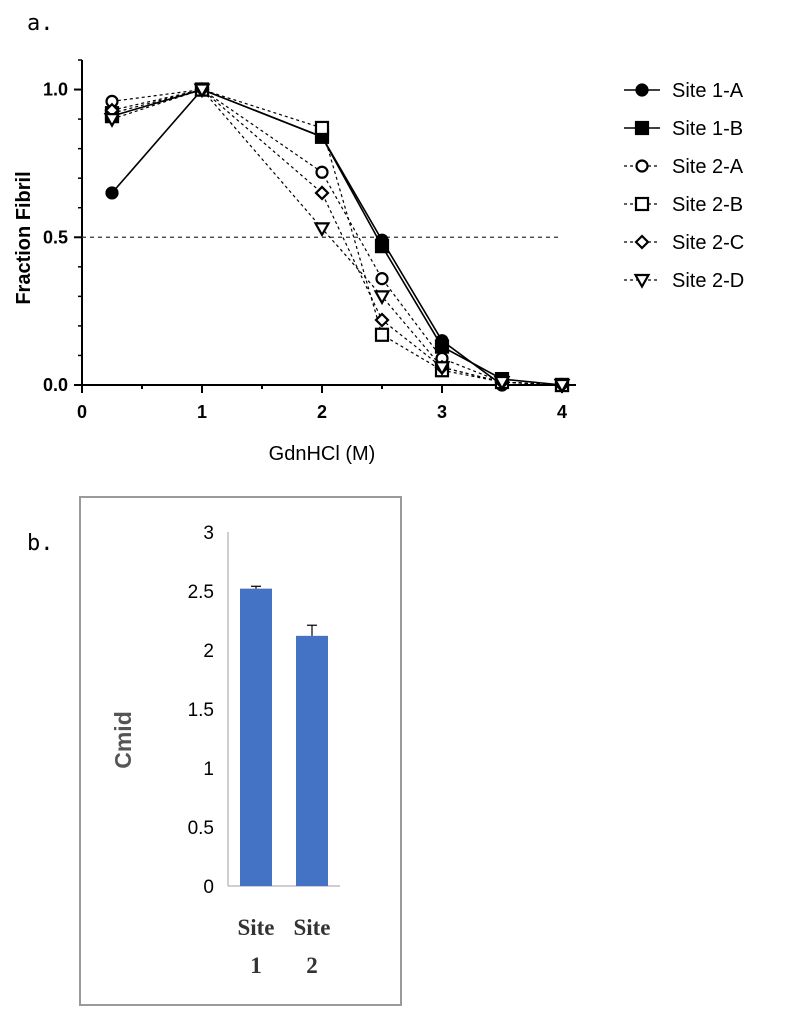 The image size is (800, 1011). I want to click on point-site-1-a, so click(112, 193).